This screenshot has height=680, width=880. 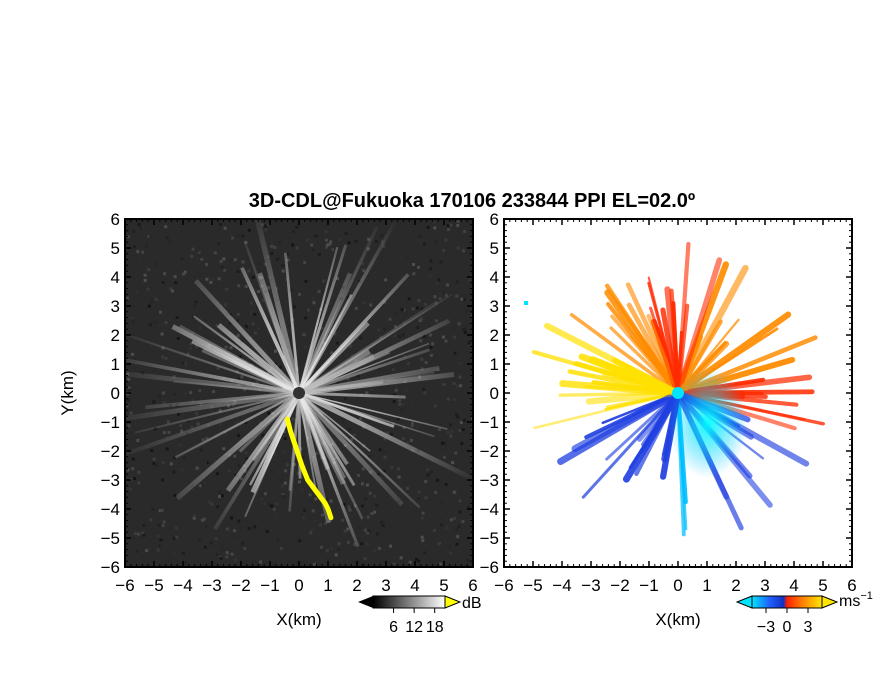 I want to click on right-colorbar-ticks: −3 0 3, so click(x=785, y=622).